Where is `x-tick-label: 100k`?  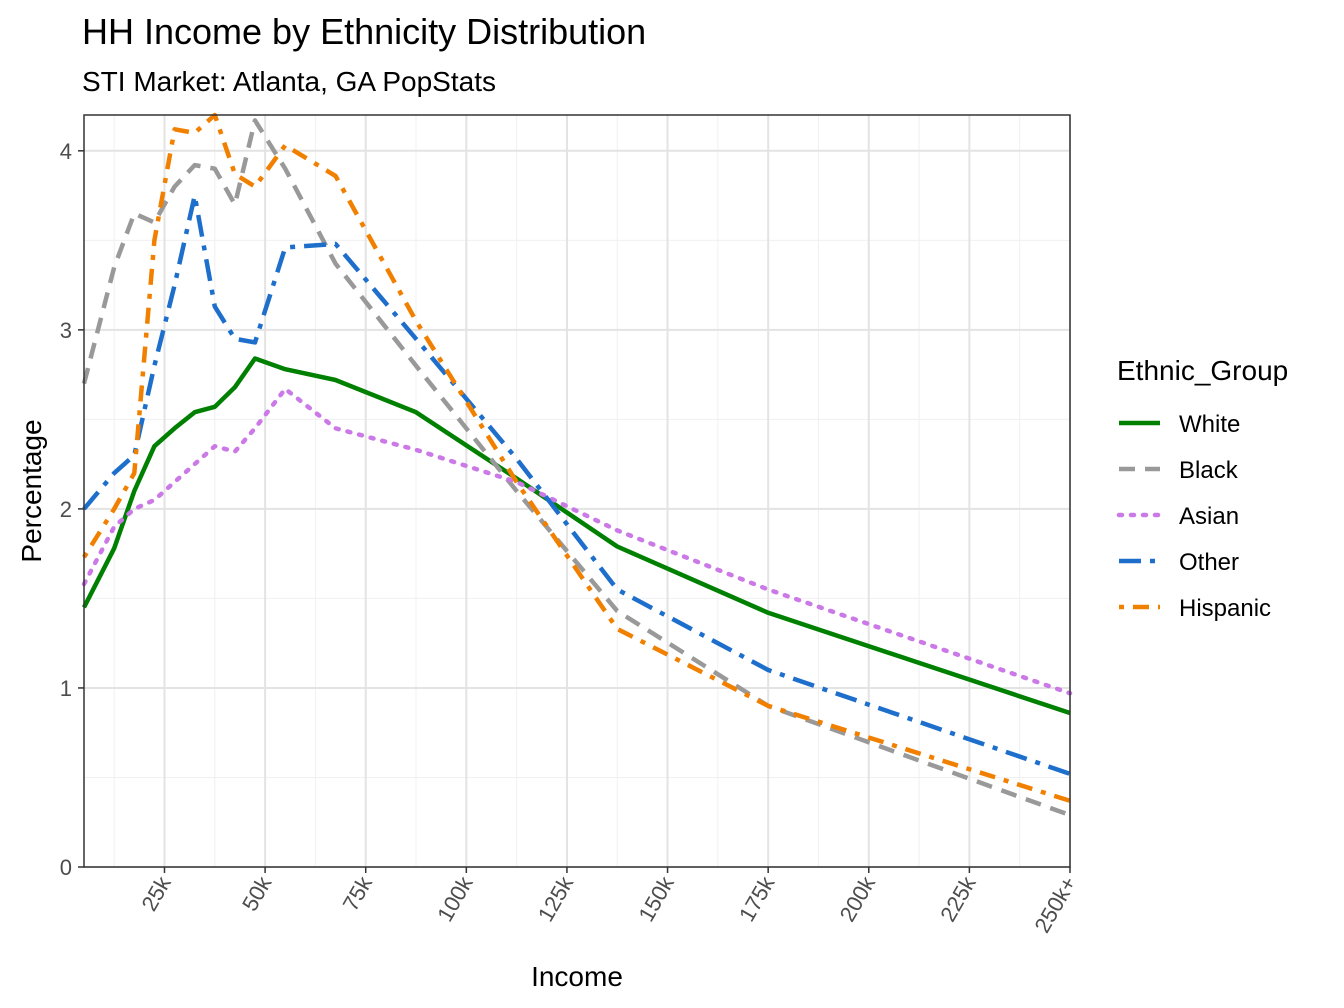
x-tick-label: 100k is located at coordinates (455, 898).